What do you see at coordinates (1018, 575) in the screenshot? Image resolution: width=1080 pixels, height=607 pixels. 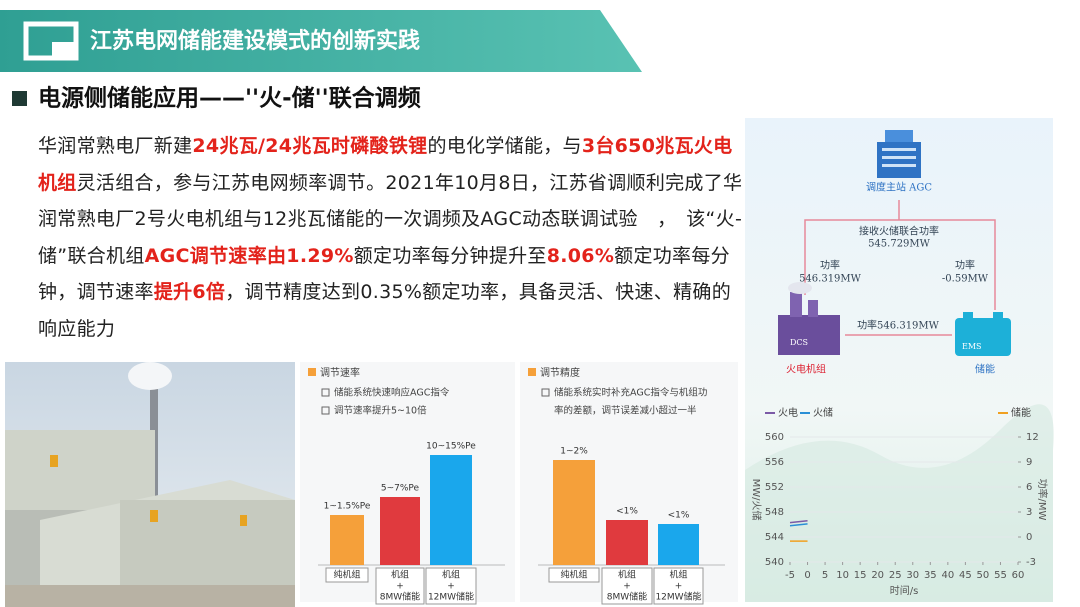 I see `x-tick-label: 60` at bounding box center [1018, 575].